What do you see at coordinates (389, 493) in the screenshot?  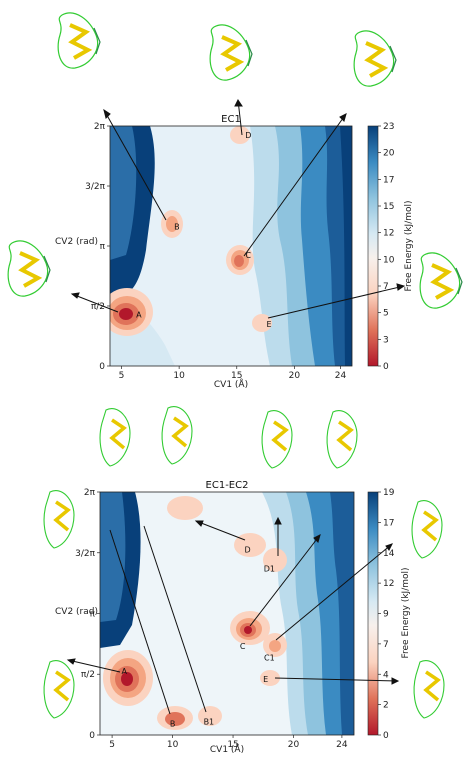 I see `colorbar-tick-label: 19` at bounding box center [389, 493].